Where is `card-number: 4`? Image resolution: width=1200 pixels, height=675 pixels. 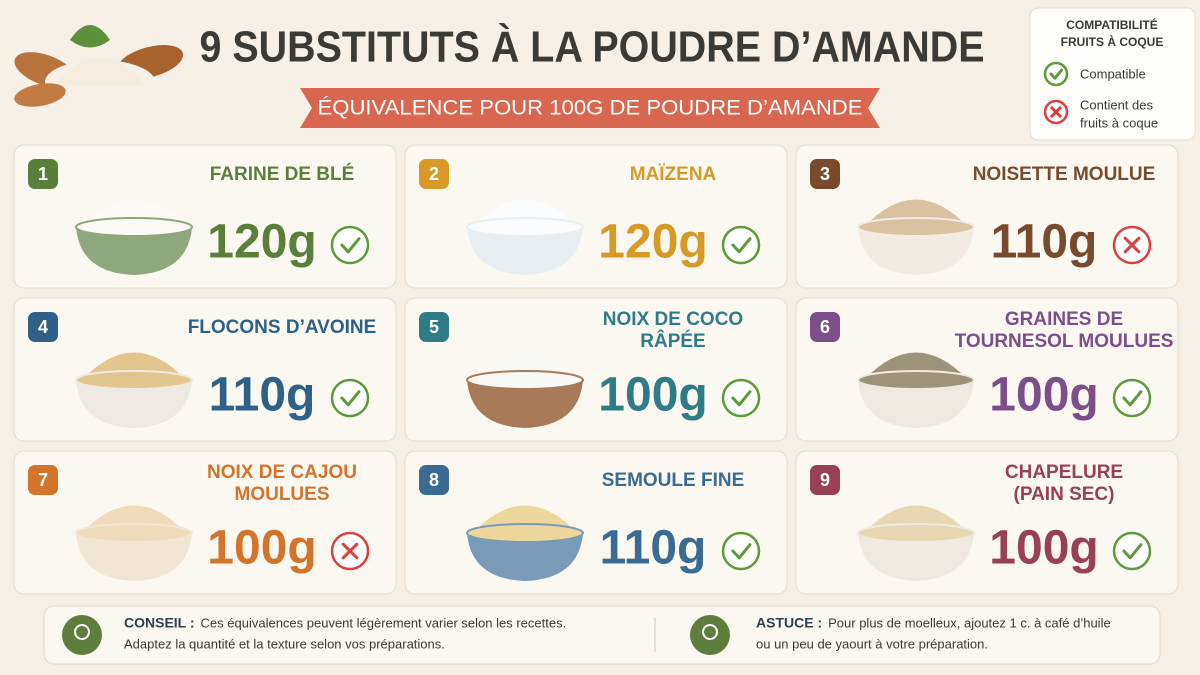 card-number: 4 is located at coordinates (43, 327).